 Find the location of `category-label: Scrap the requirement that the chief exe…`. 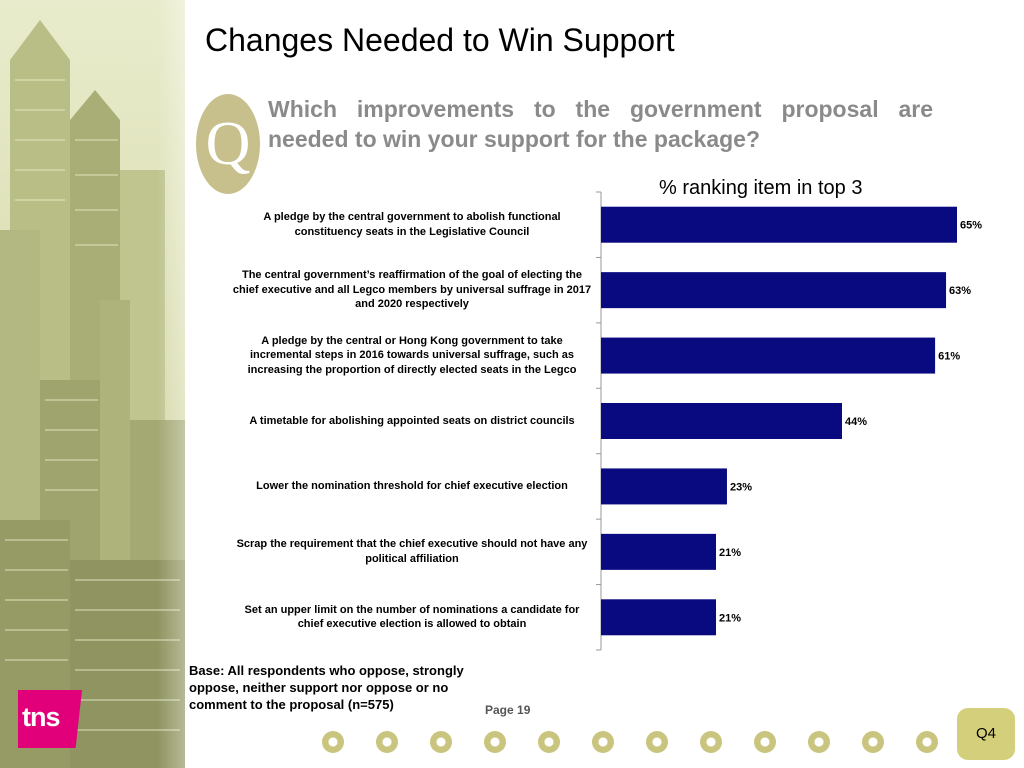

category-label: Scrap the requirement that the chief exe… is located at coordinates (412, 551).